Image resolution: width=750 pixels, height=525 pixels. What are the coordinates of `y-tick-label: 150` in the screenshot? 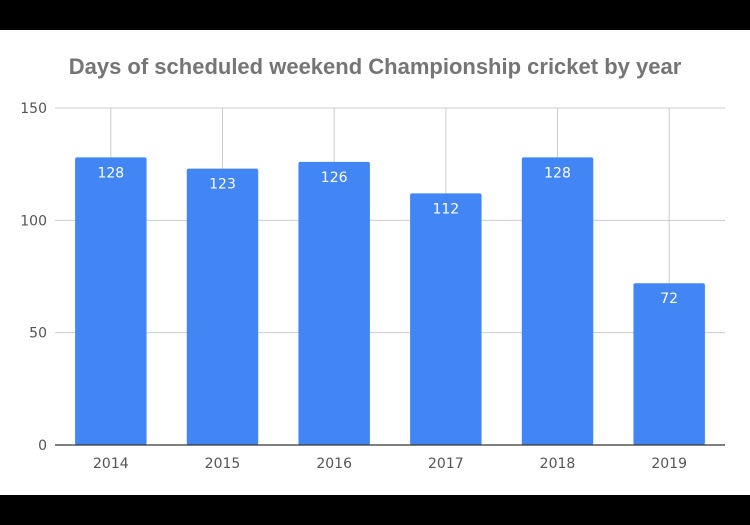 It's located at (33, 109).